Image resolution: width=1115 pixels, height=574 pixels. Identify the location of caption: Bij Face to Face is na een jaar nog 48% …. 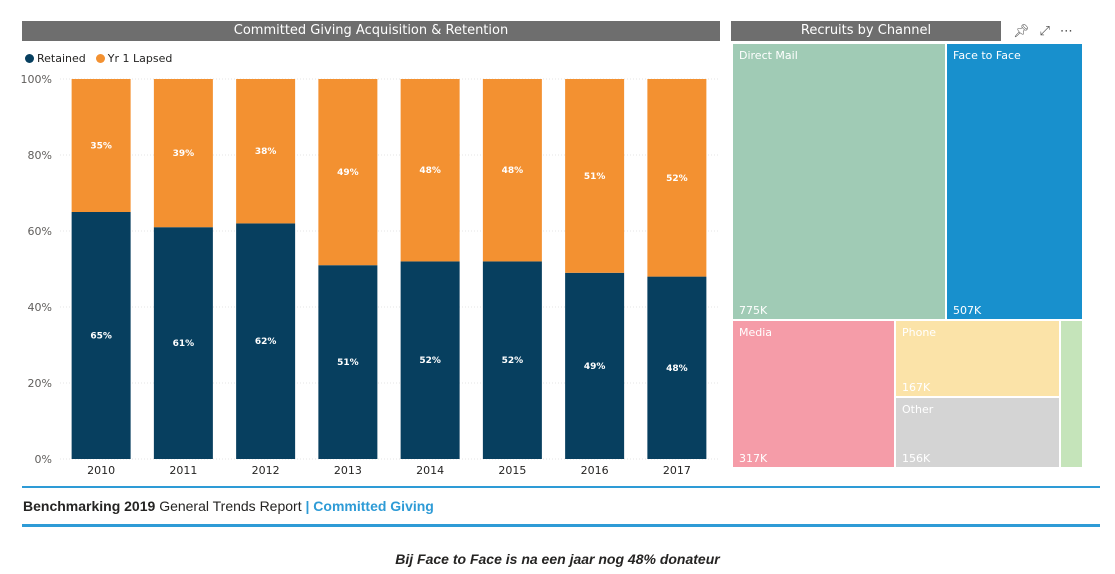
(557, 559).